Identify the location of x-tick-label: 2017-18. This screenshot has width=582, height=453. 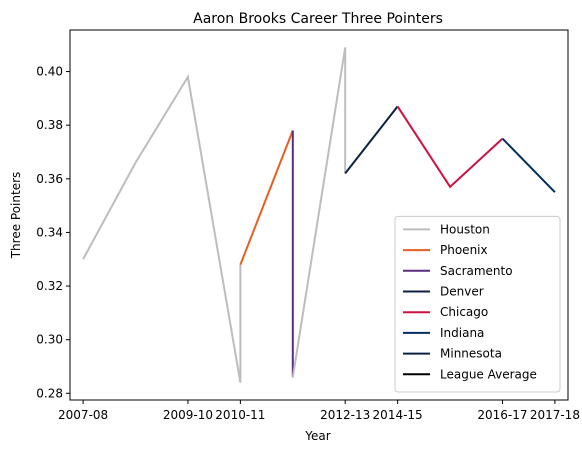
(555, 415).